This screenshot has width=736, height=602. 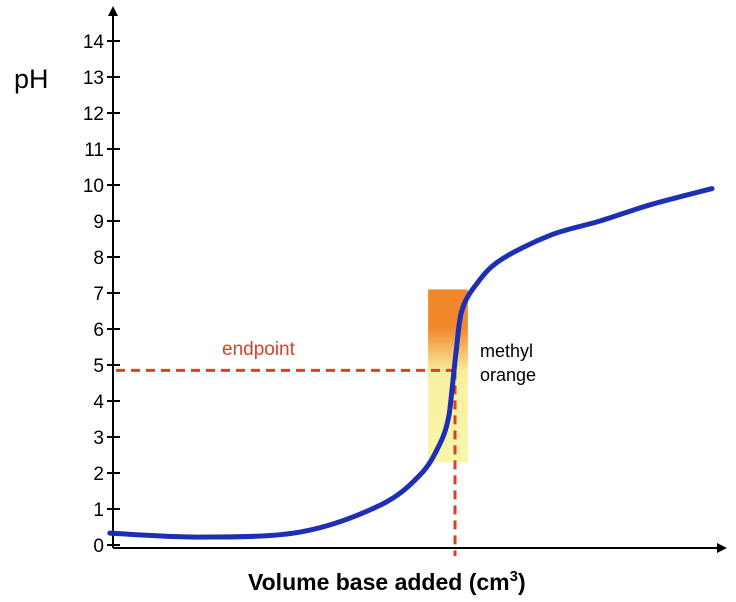 I want to click on indicator-label-line2: orange, so click(x=508, y=375).